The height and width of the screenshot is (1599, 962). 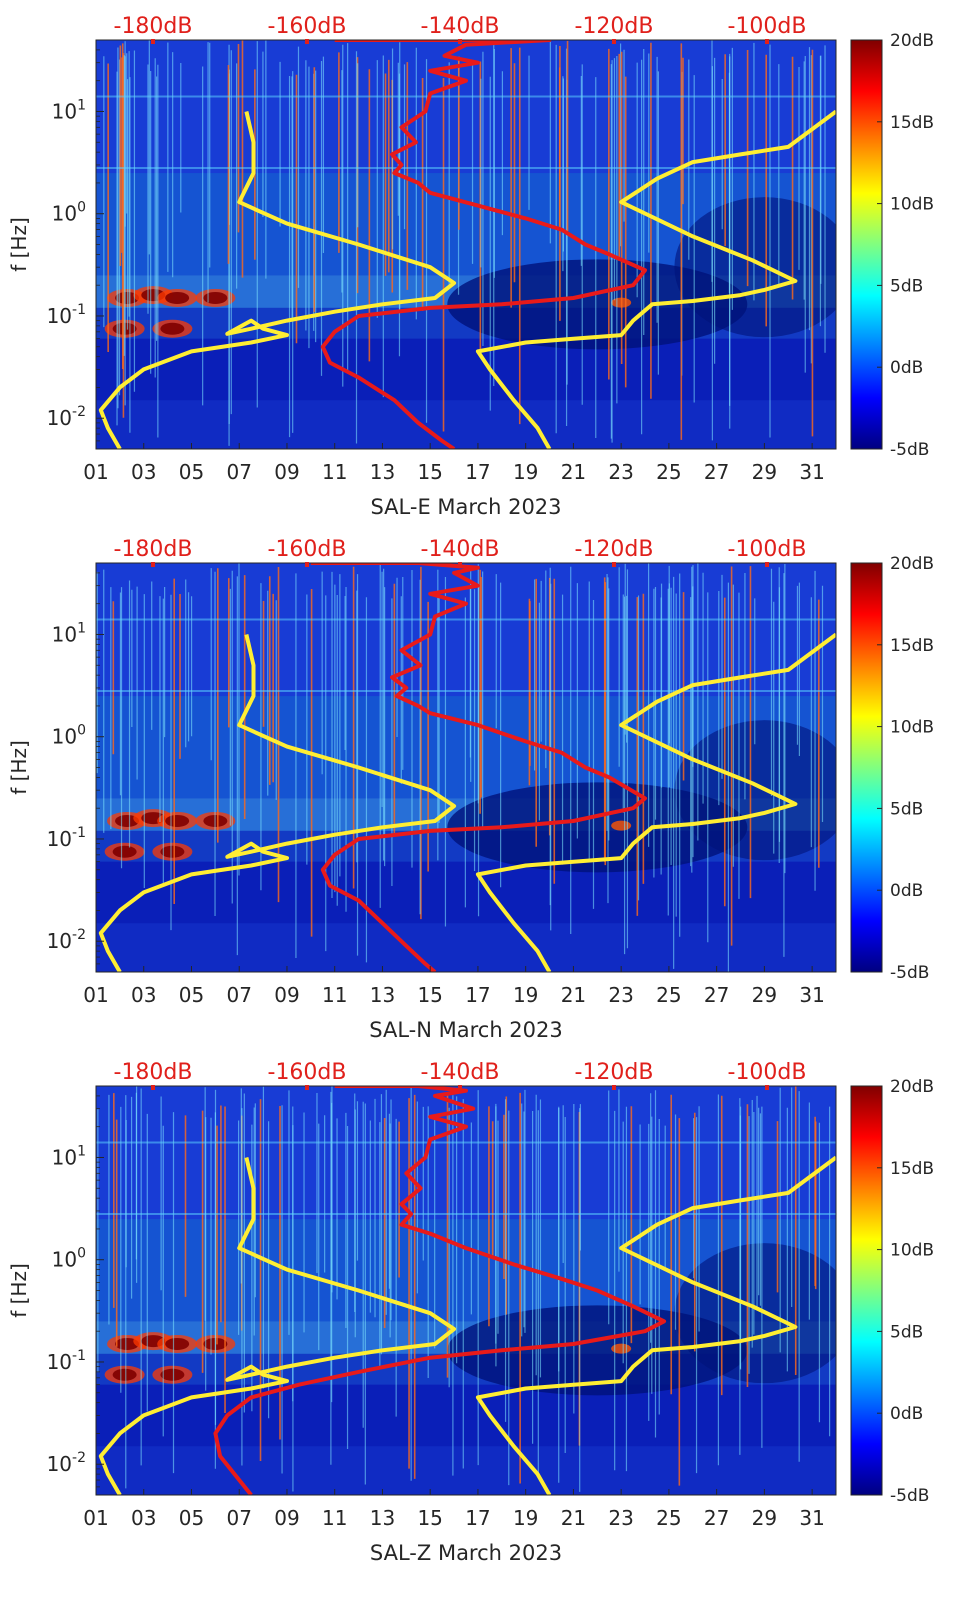 I want to click on y-tick-label: 10¹, so click(x=69, y=1156).